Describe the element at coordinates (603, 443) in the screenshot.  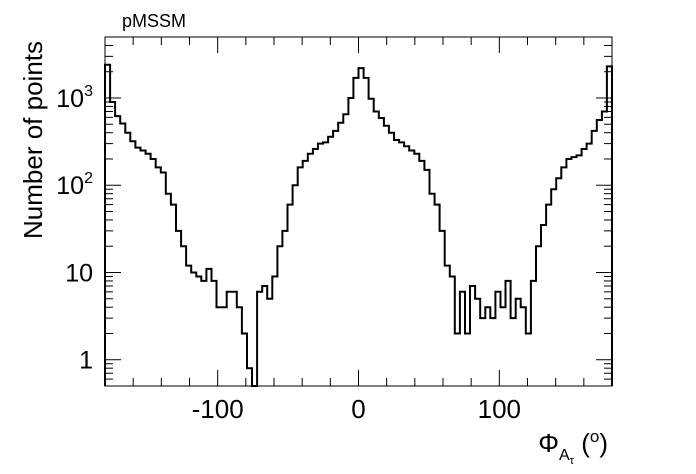
I see `x-axis-label-unit-close: )` at that location.